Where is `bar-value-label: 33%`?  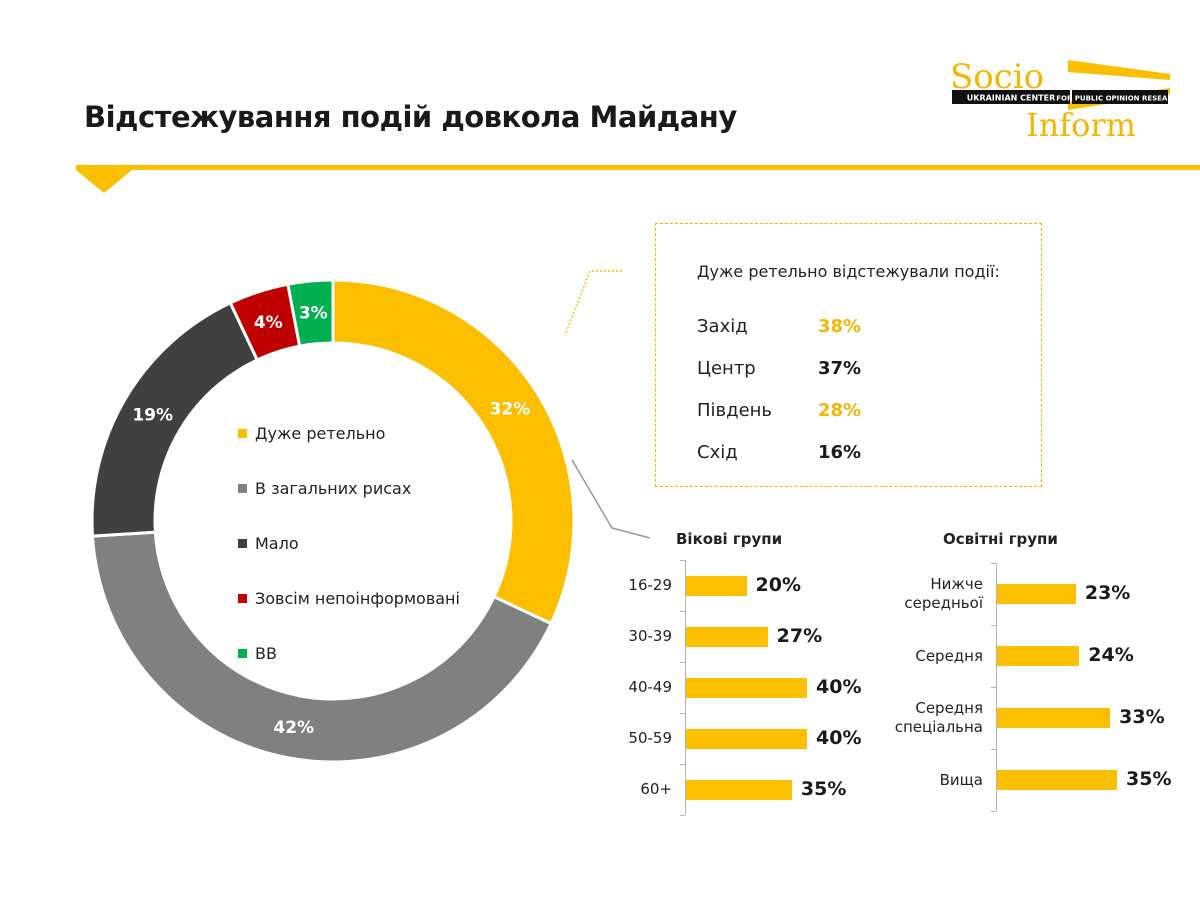
bar-value-label: 33% is located at coordinates (1142, 717).